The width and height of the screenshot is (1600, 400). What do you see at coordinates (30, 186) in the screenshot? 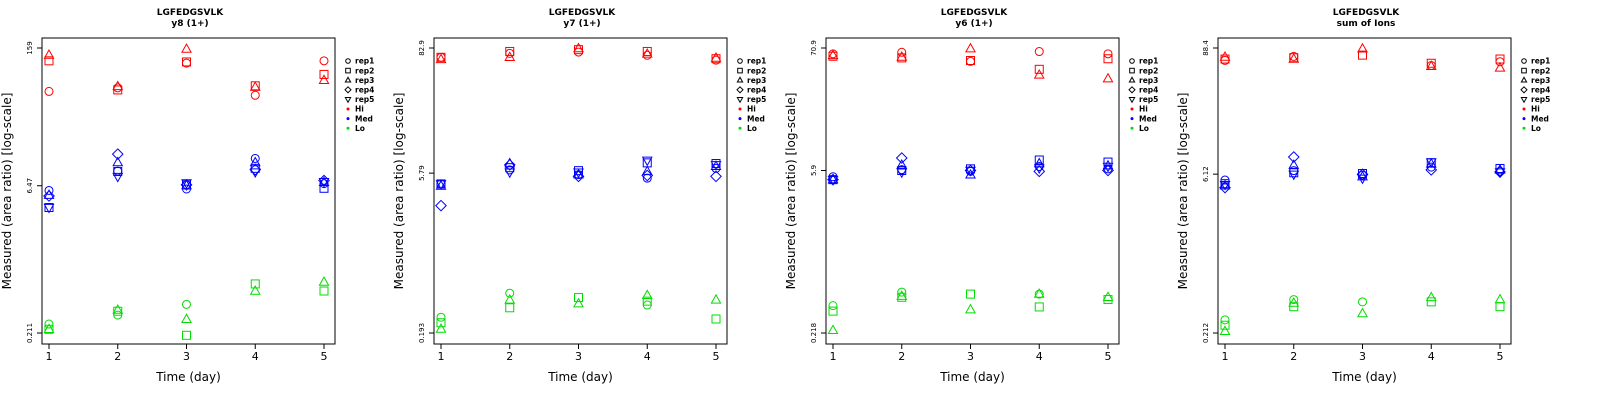
I see `y-tick-label: 6.47` at bounding box center [30, 186].